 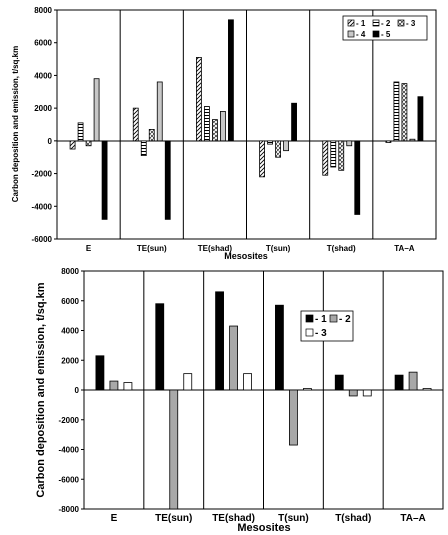 I want to click on legend-box, so click(x=385, y=28).